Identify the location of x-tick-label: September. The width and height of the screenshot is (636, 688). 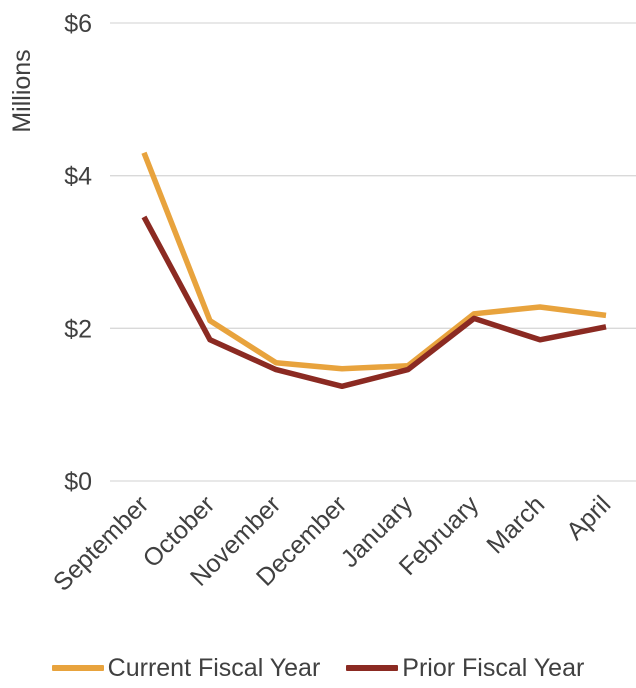
(101, 543).